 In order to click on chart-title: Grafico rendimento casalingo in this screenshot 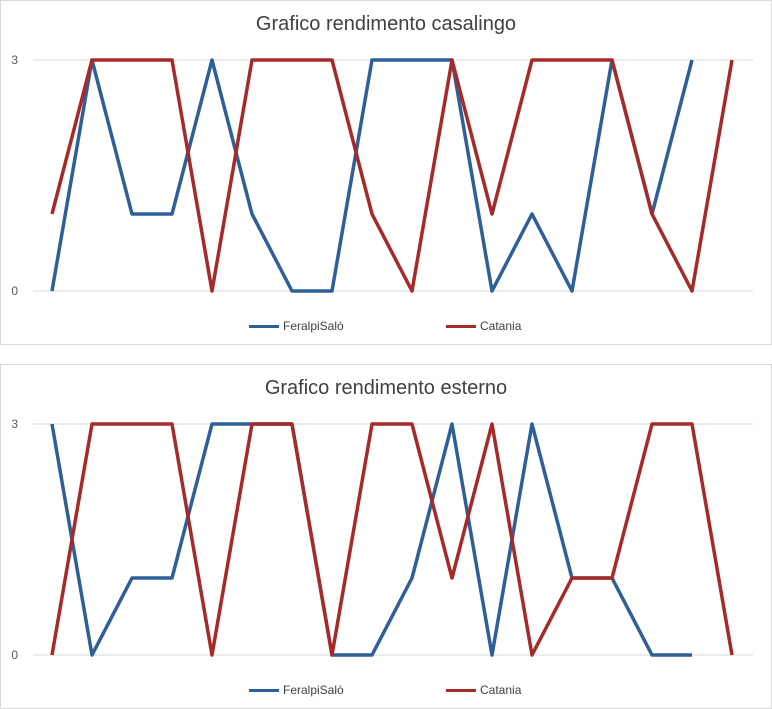, I will do `click(386, 24)`.